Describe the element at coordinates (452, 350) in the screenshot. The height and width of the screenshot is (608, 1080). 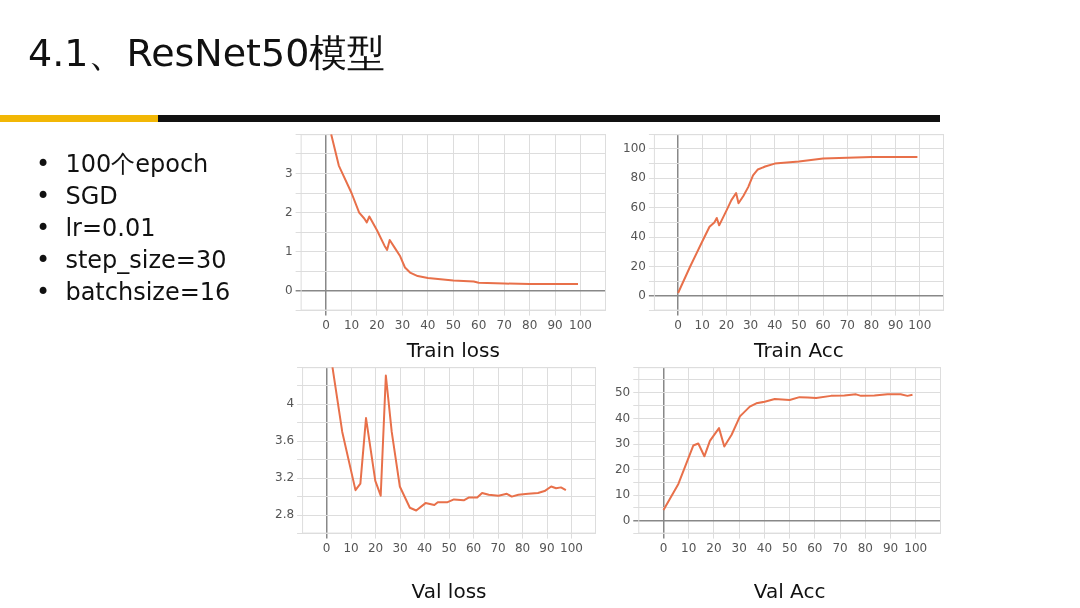
I see `x-axis-title: Train loss` at that location.